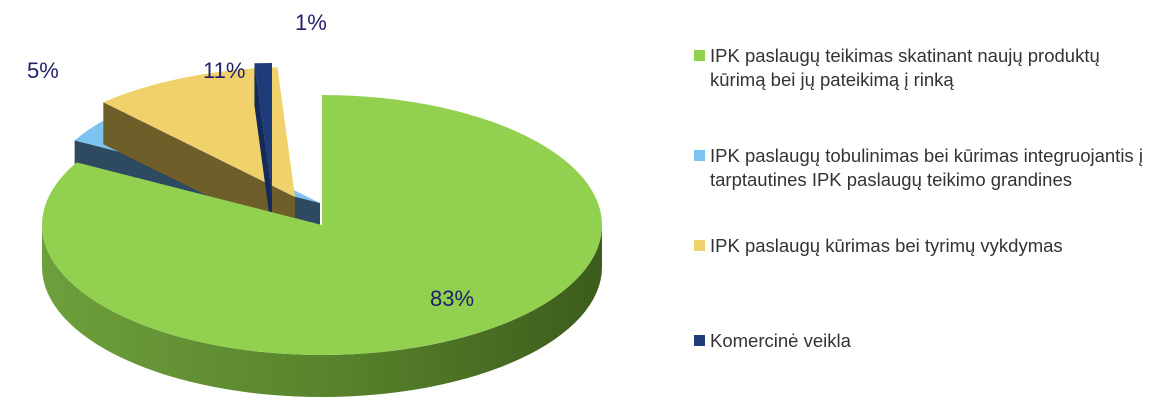 Image resolution: width=1158 pixels, height=409 pixels. Describe the element at coordinates (922, 341) in the screenshot. I see `legend-item-3: Komercinė veikla` at that location.